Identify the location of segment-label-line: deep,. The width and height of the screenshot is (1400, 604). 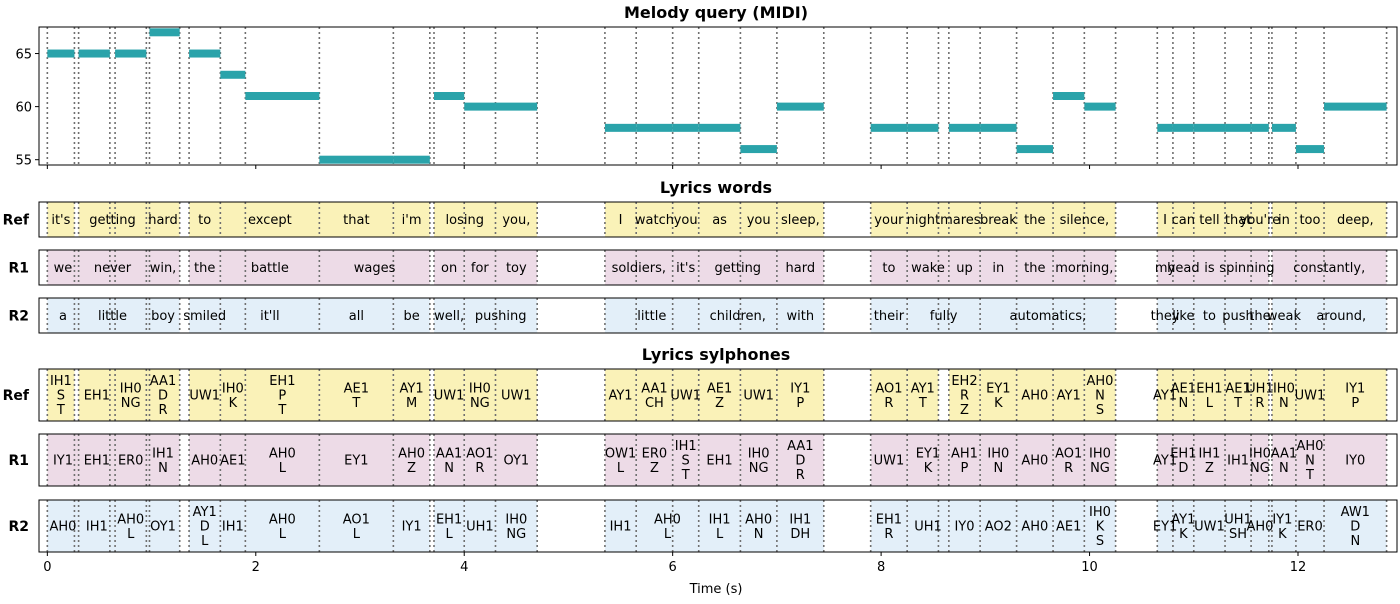
(1355, 220).